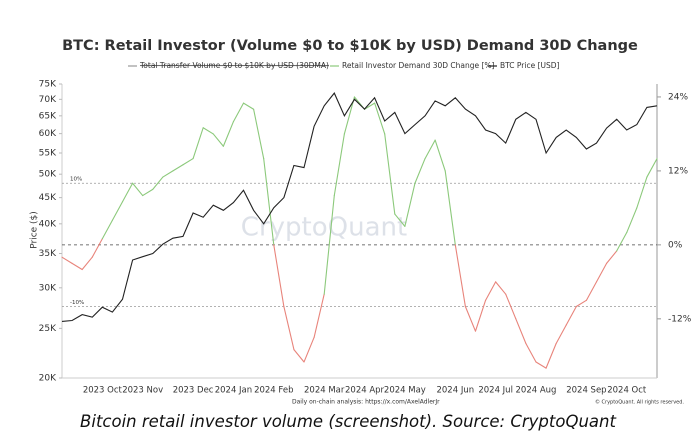 Image resolution: width=696 pixels, height=447 pixels. Describe the element at coordinates (675, 245) in the screenshot. I see `y2-tick-label: 0%` at that location.